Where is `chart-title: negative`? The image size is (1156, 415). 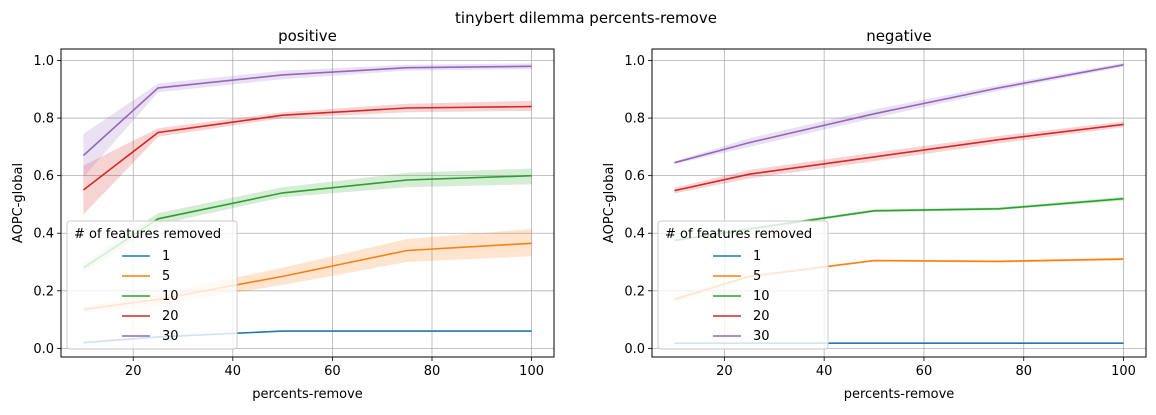
chart-title: negative is located at coordinates (899, 36).